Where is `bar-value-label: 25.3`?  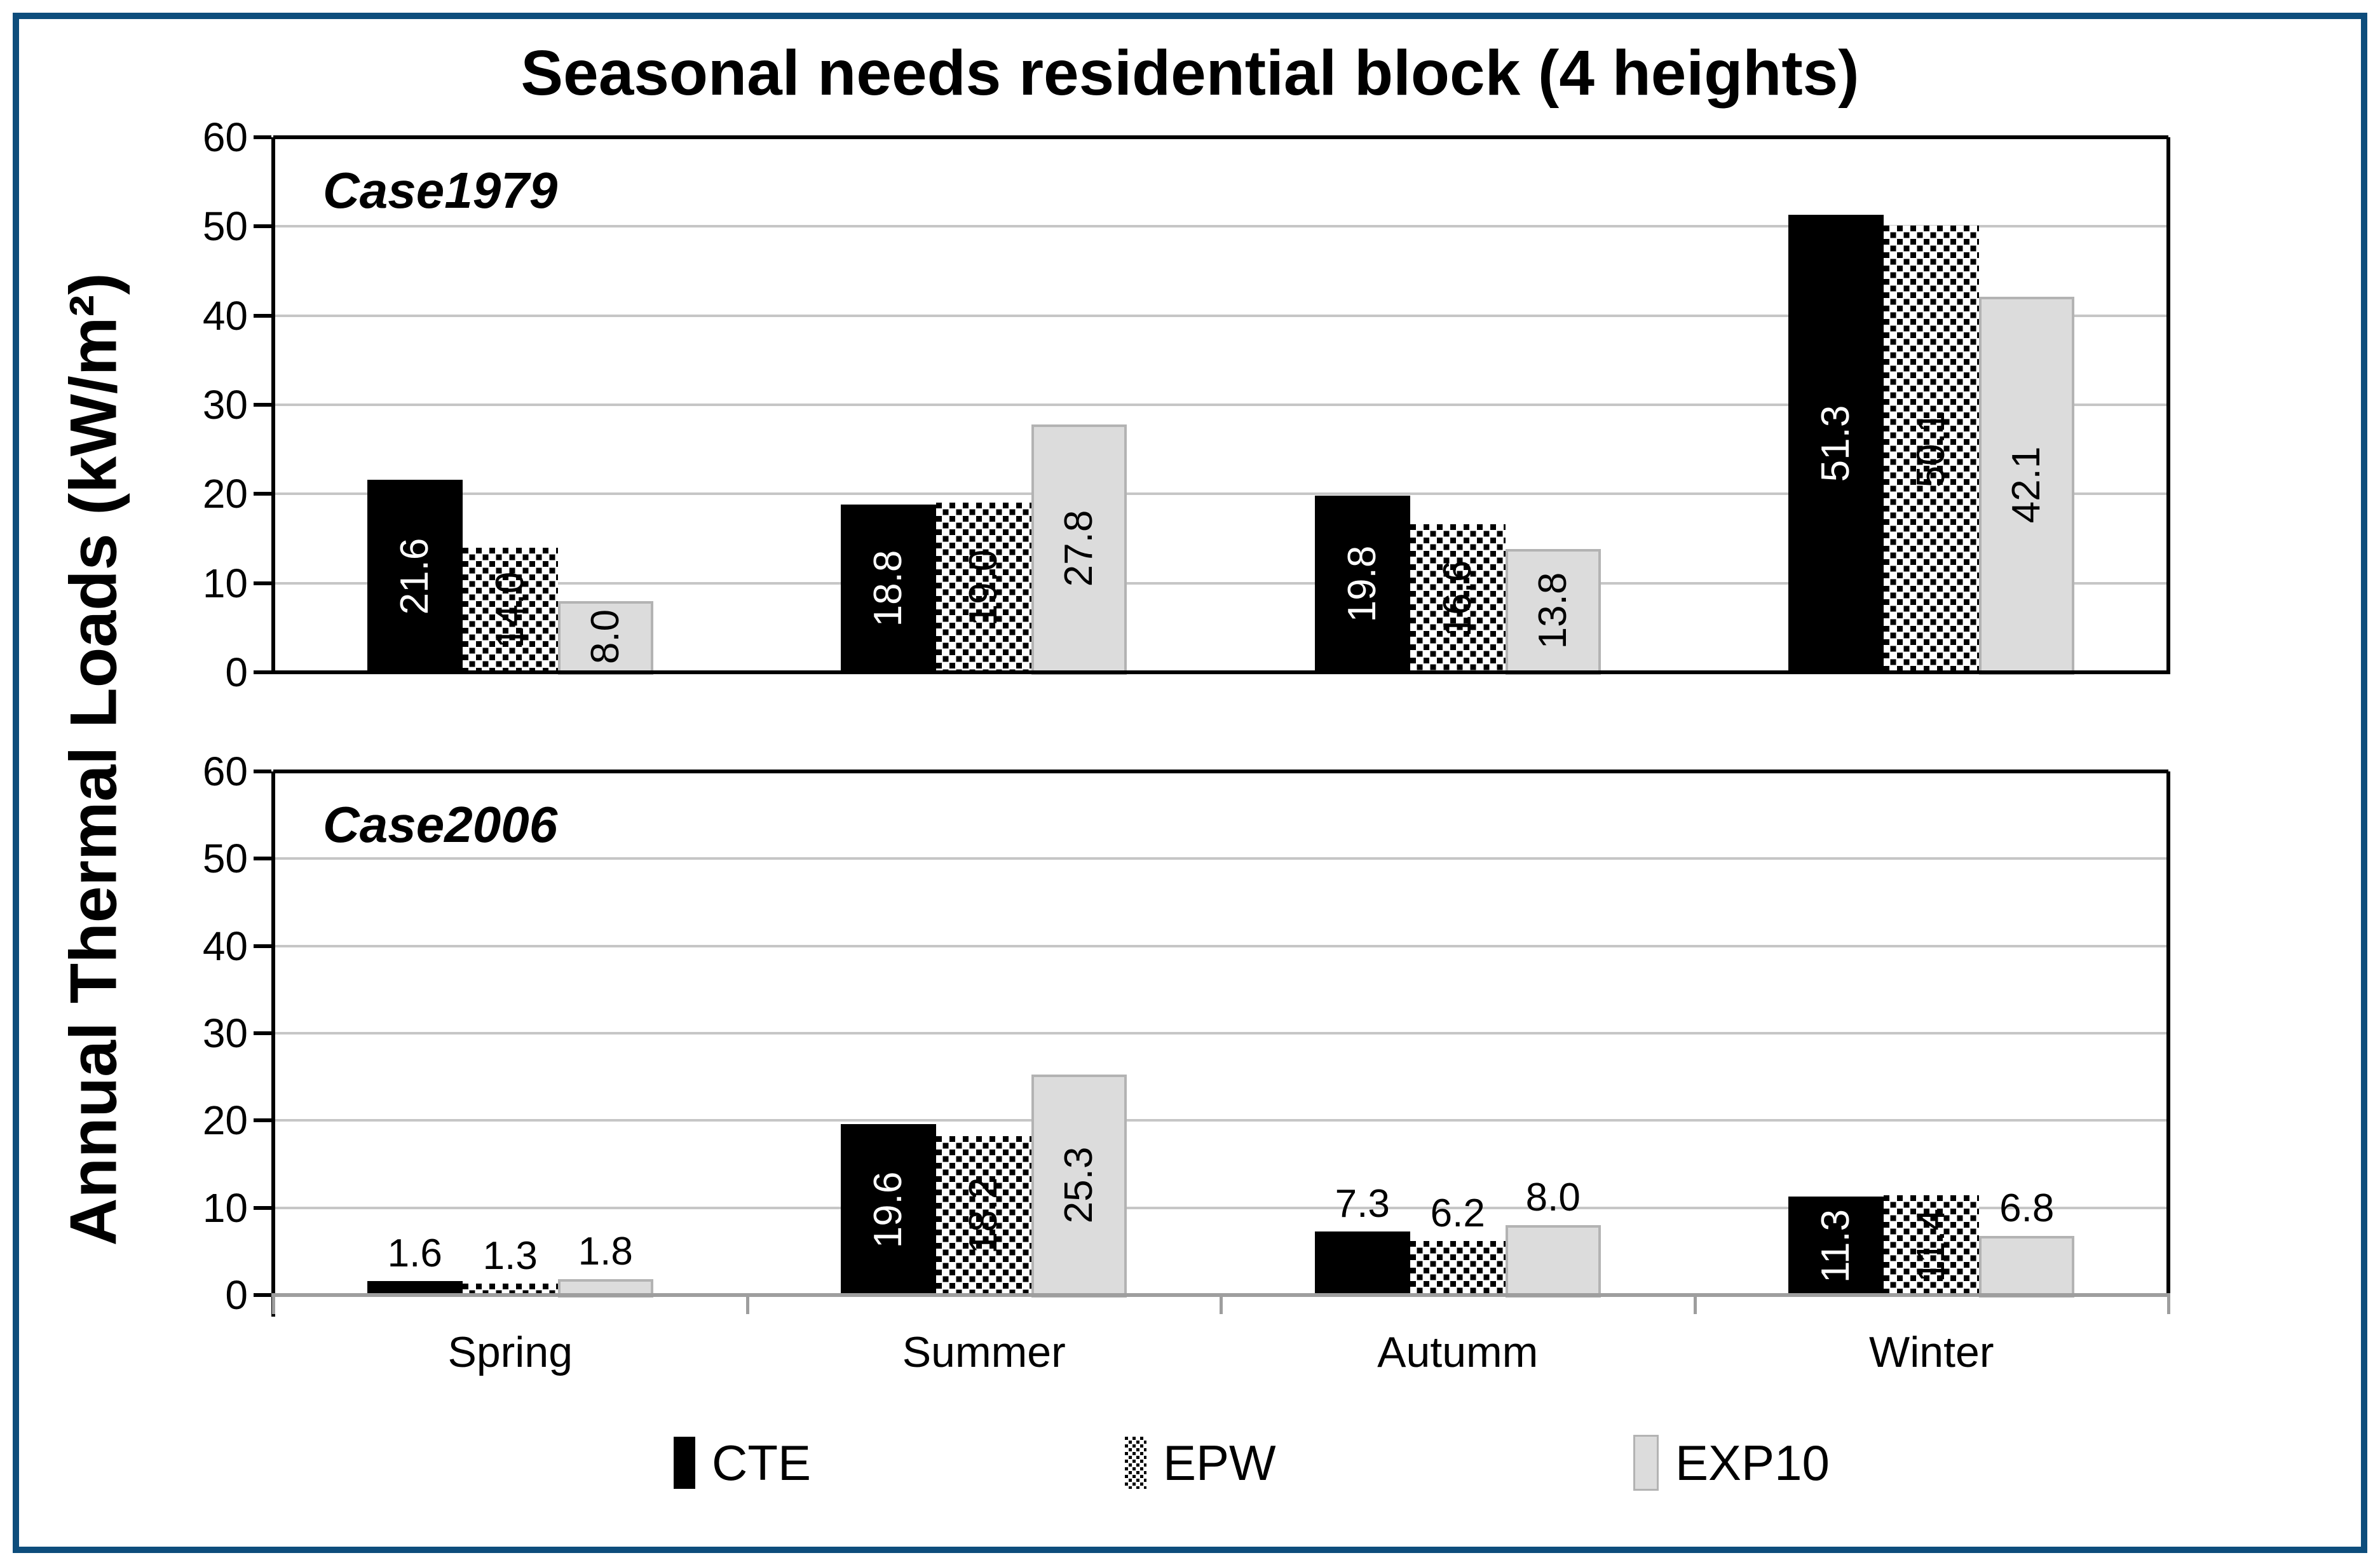 bar-value-label: 25.3 is located at coordinates (1079, 1184).